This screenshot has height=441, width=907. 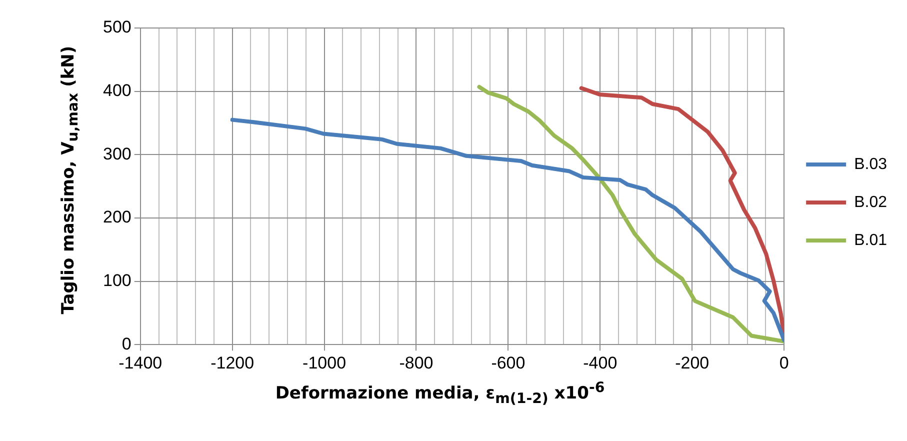 I want to click on legend-label: B.03, so click(x=871, y=164).